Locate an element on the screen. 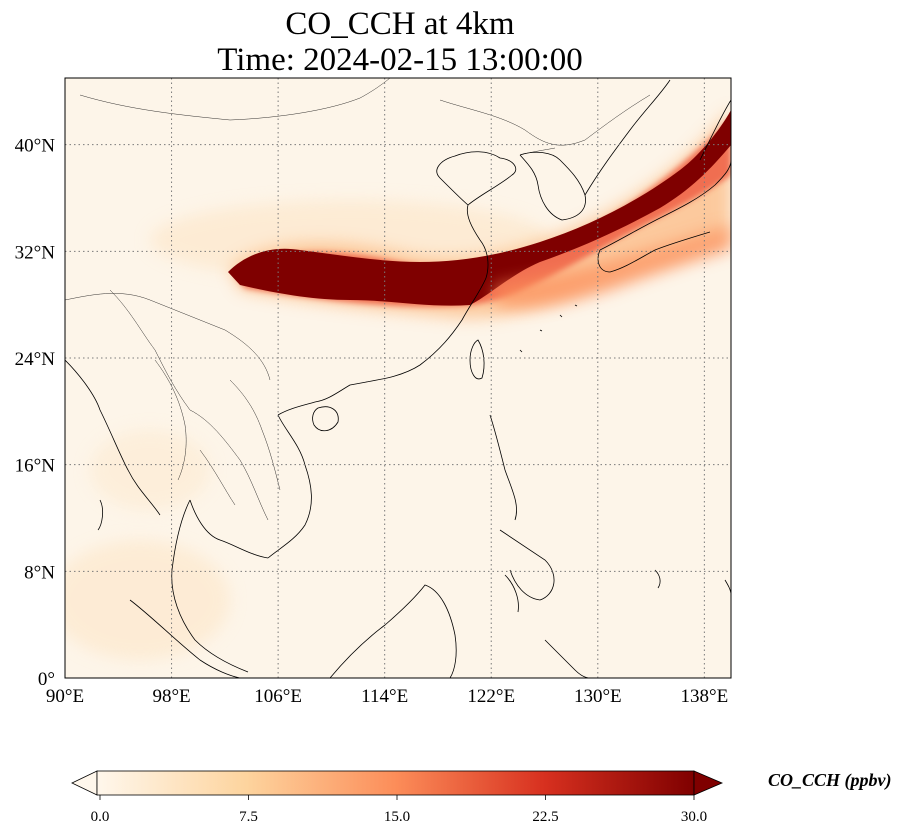 This screenshot has height=836, width=921. longitude-tick-label: 90°E is located at coordinates (65, 696).